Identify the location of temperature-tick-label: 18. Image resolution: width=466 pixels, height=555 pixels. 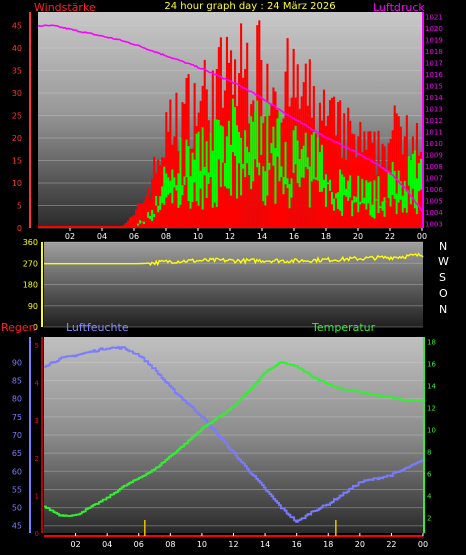
(431, 342).